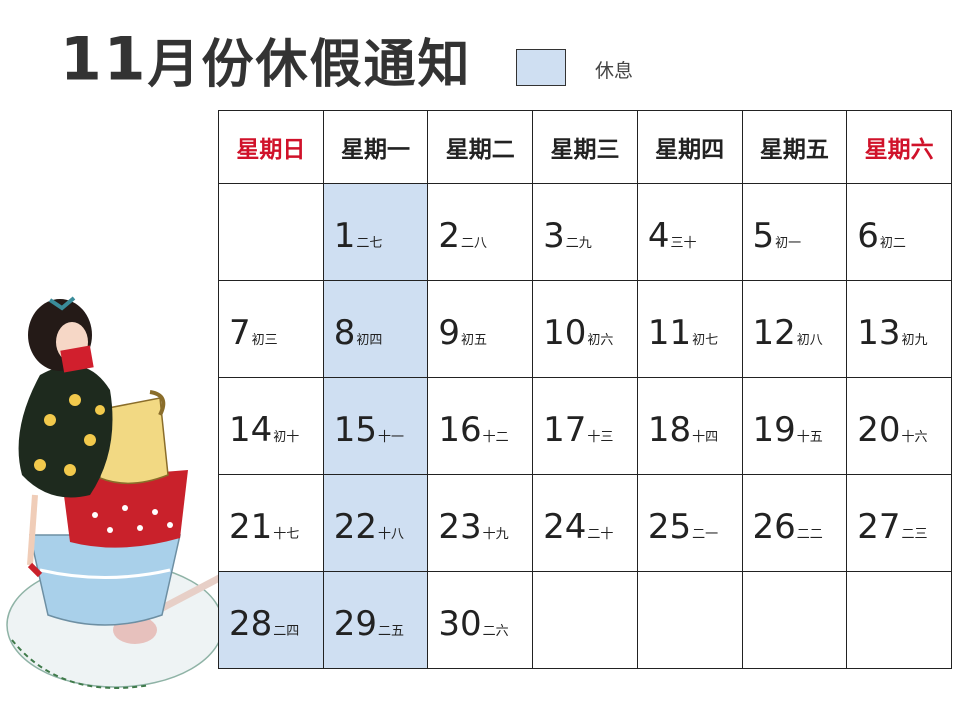  I want to click on lunar-date: 二五, so click(390, 631).